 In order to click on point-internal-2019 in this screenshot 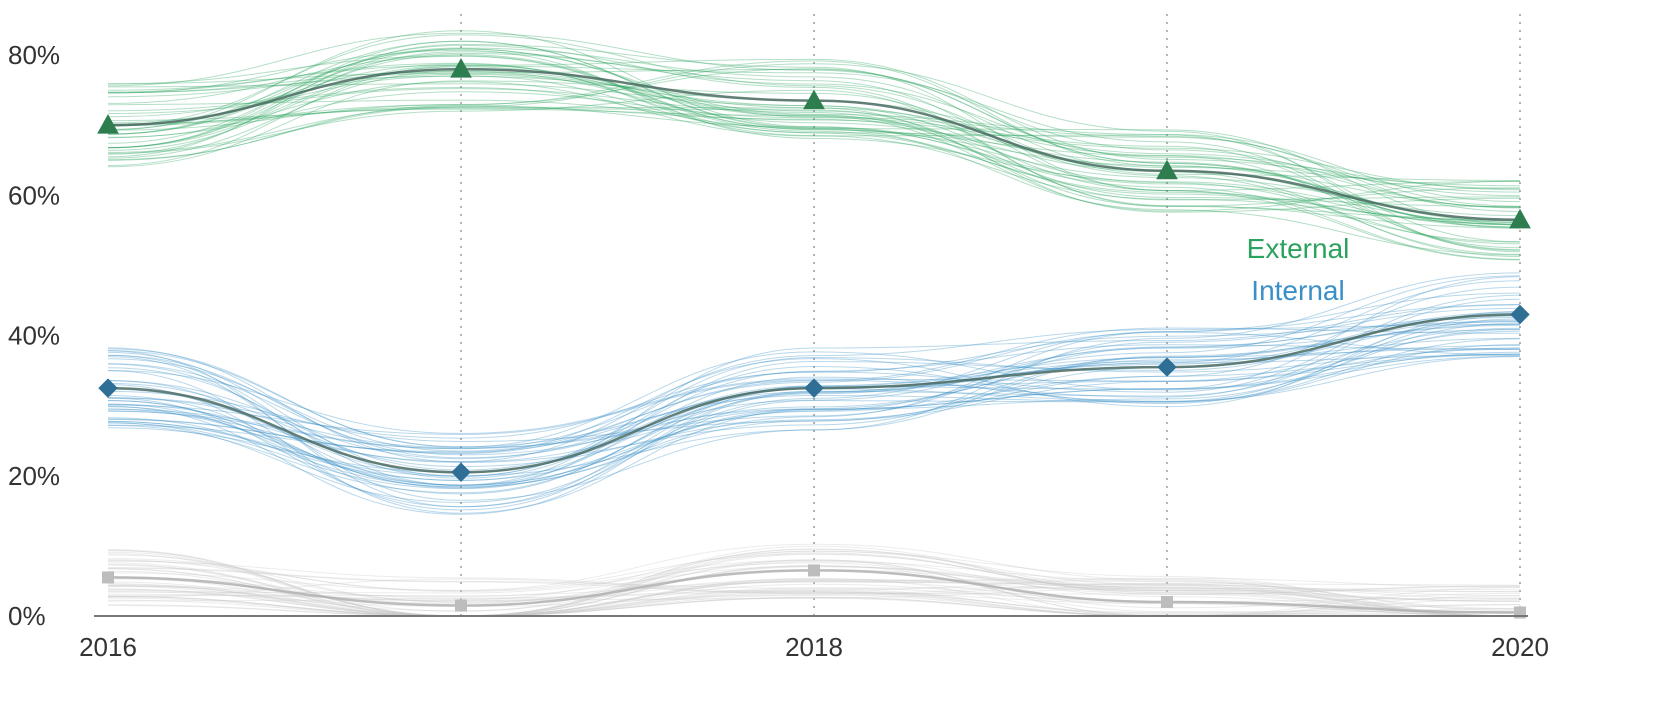, I will do `click(1167, 367)`.